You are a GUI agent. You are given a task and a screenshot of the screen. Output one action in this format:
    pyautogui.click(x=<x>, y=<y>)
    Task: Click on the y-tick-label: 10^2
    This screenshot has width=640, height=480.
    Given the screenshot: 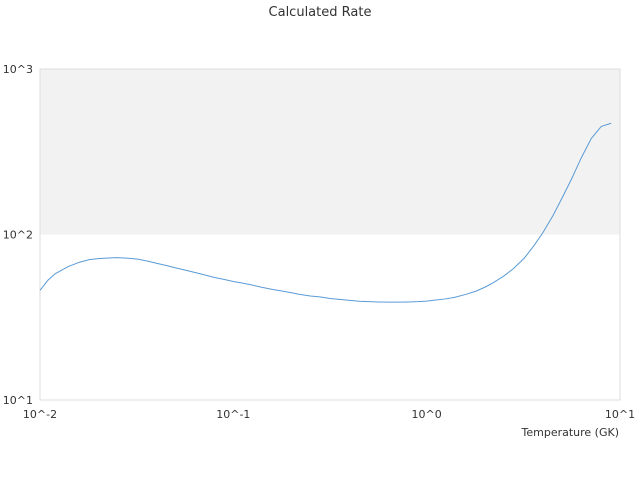 What is the action you would take?
    pyautogui.click(x=18, y=235)
    